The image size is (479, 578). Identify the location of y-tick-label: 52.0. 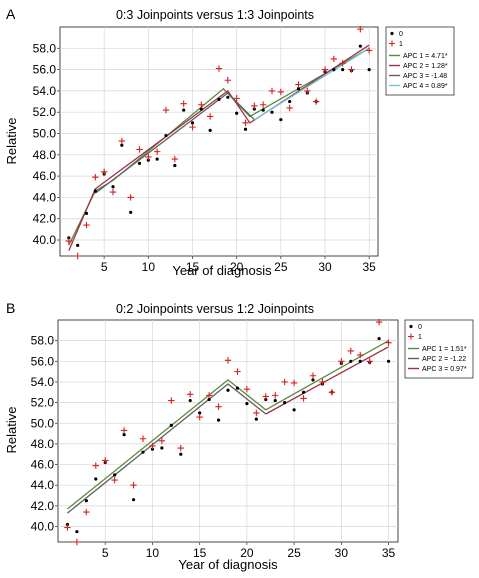
(45, 112).